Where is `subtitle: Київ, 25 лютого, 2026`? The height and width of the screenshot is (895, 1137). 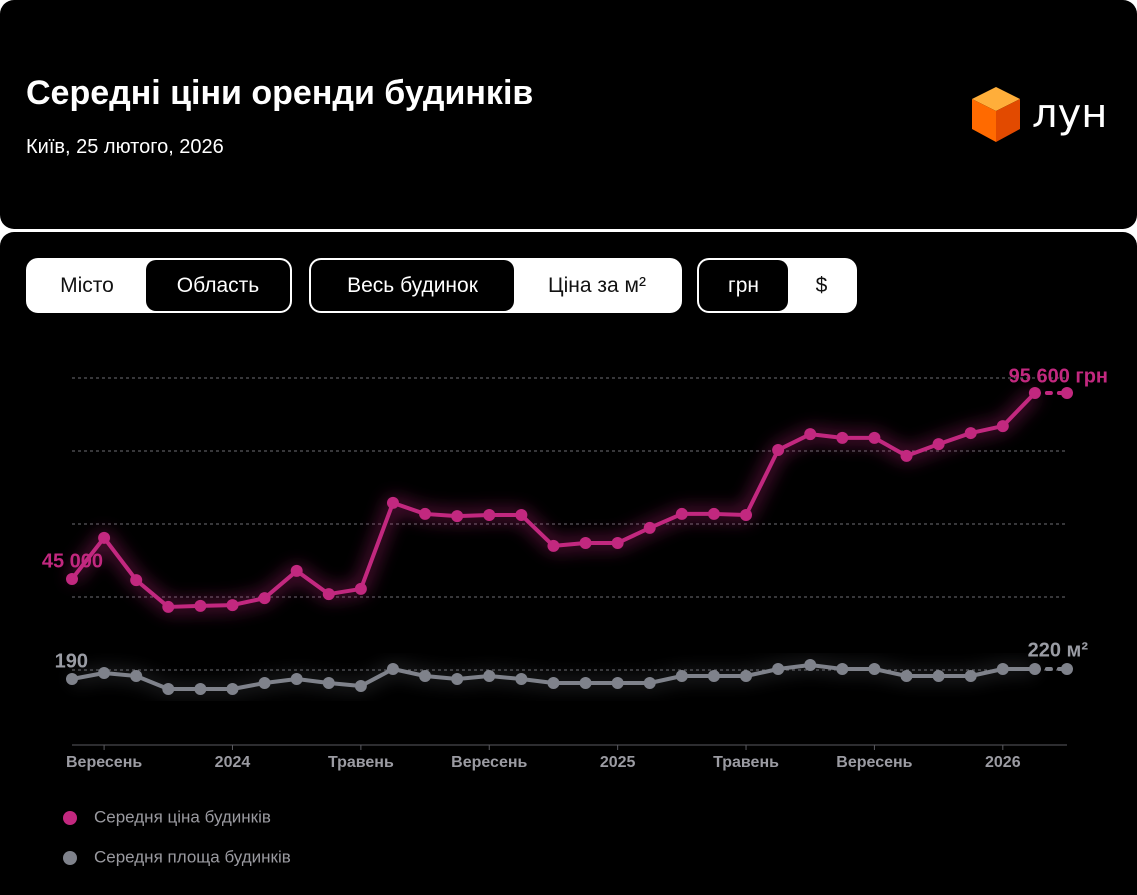
subtitle: Київ, 25 лютого, 2026 is located at coordinates (125, 147).